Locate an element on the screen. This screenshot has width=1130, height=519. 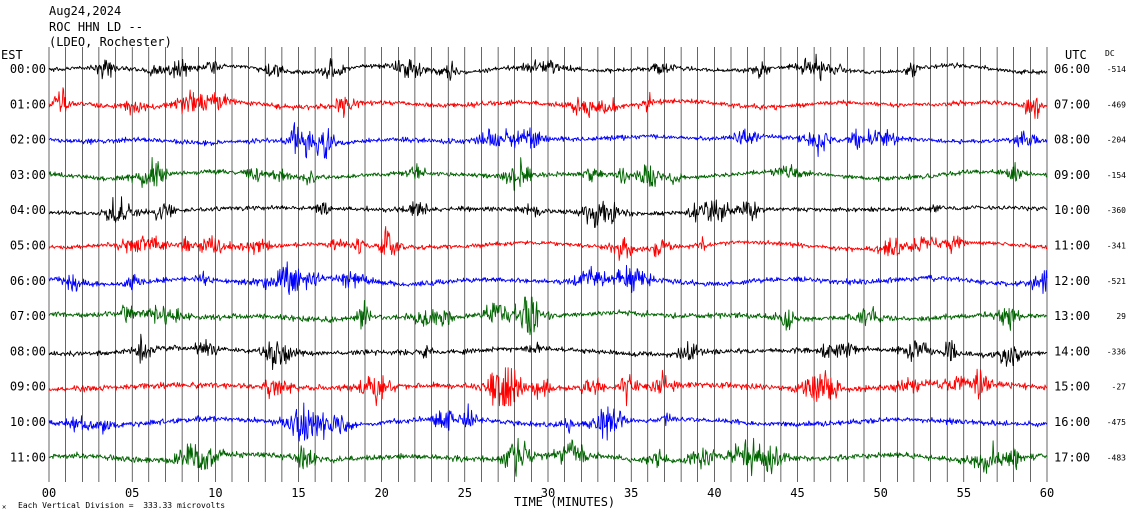
est-hour-label: 02:00 is located at coordinates (28, 140).